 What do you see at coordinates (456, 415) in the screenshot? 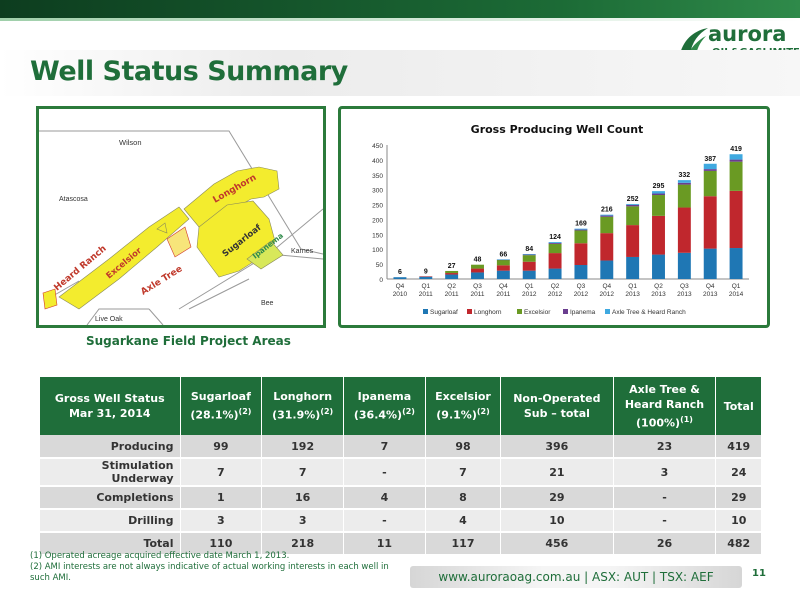
I see `table-header-text: (9.1%)` at bounding box center [456, 415].